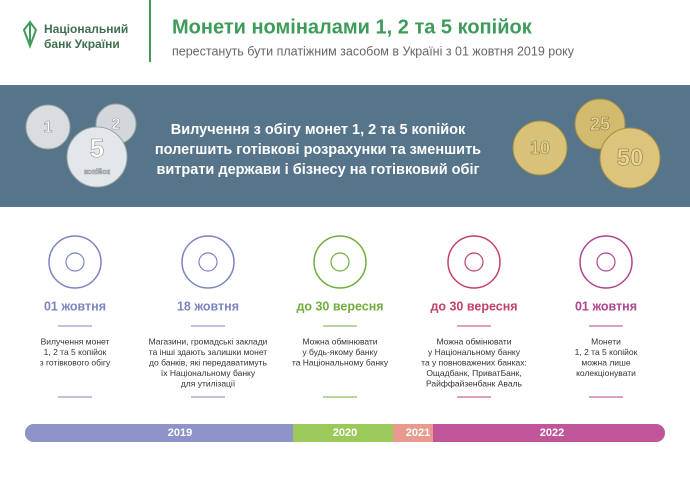 This screenshot has width=690, height=488. I want to click on coin-label: 10, so click(540, 148).